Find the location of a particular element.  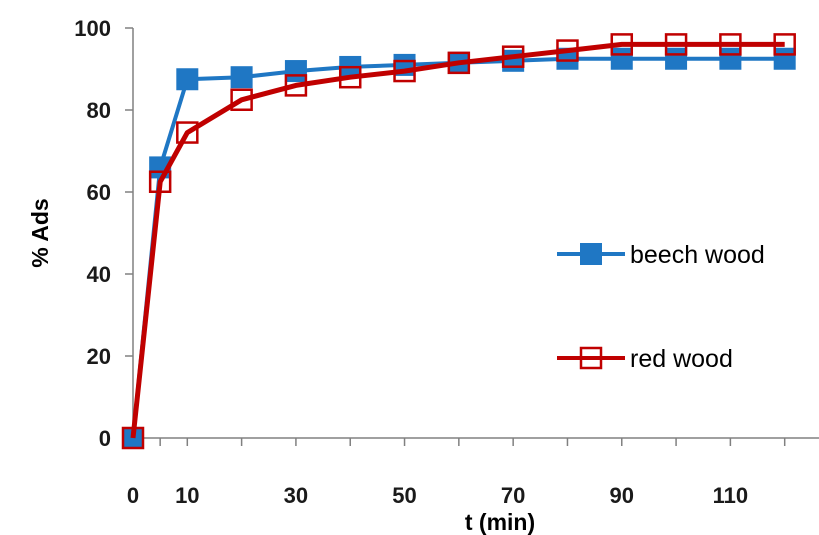

x-tick-label: 30 is located at coordinates (296, 495).